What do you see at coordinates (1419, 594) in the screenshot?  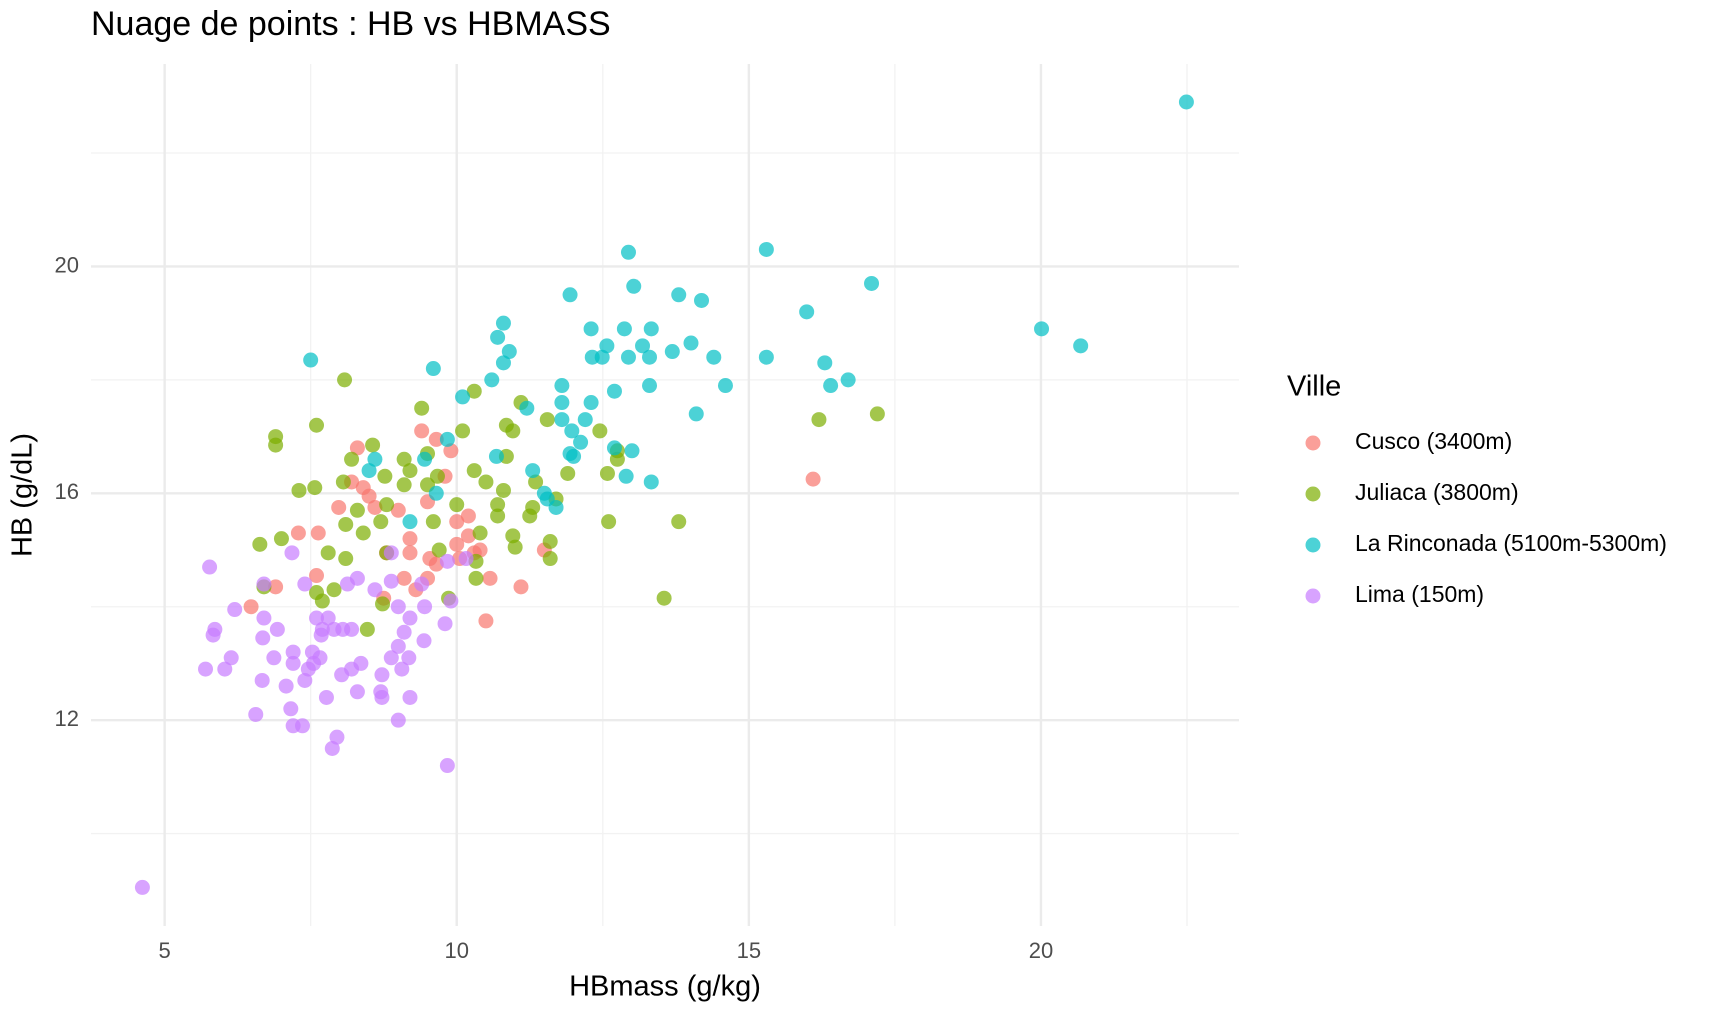 I see `legend-label: Lima (150m)` at bounding box center [1419, 594].